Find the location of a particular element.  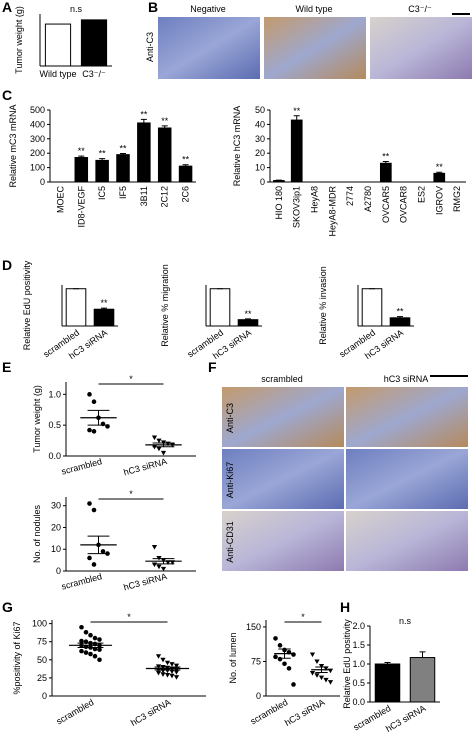

x-tick-label: IF5 is located at coordinates (123, 192).